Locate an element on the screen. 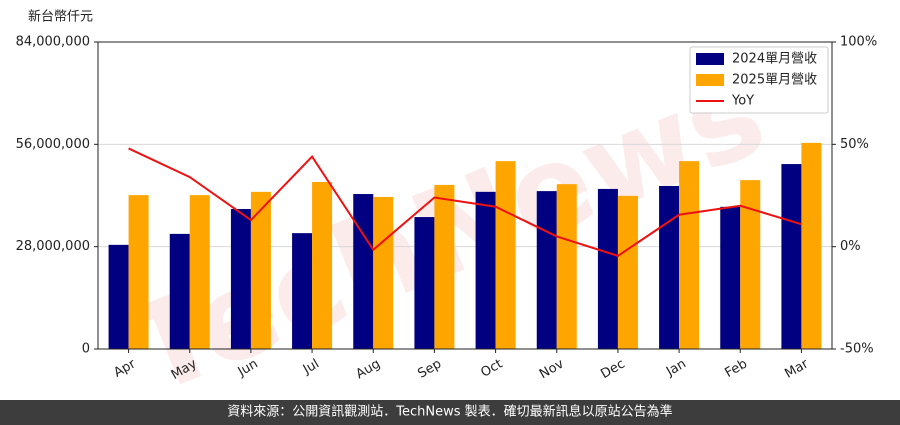 This screenshot has width=900, height=425. footer: 資料來源：公開資訊觀測站．TechNews 製表．確切最新訊息以原站公告為準 is located at coordinates (449, 412).